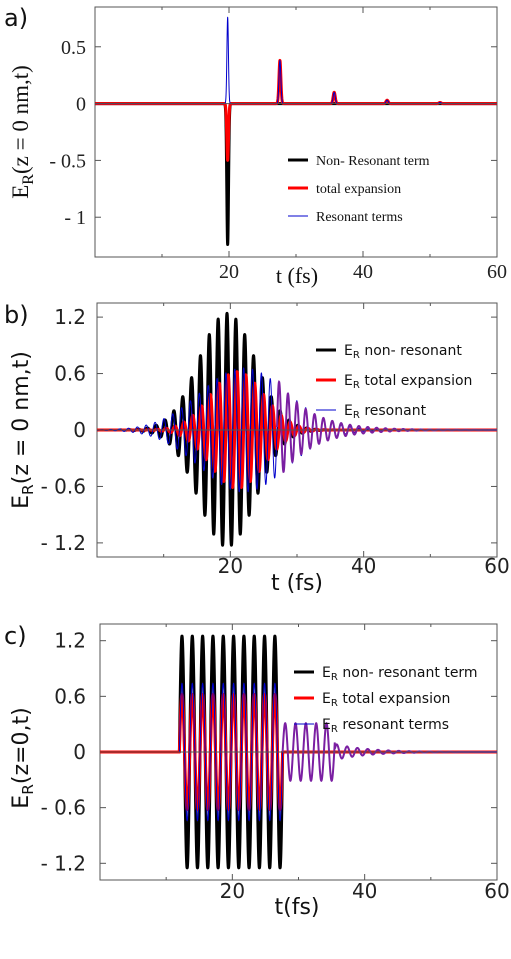  I want to click on legend-label: total expansion, so click(358, 189).